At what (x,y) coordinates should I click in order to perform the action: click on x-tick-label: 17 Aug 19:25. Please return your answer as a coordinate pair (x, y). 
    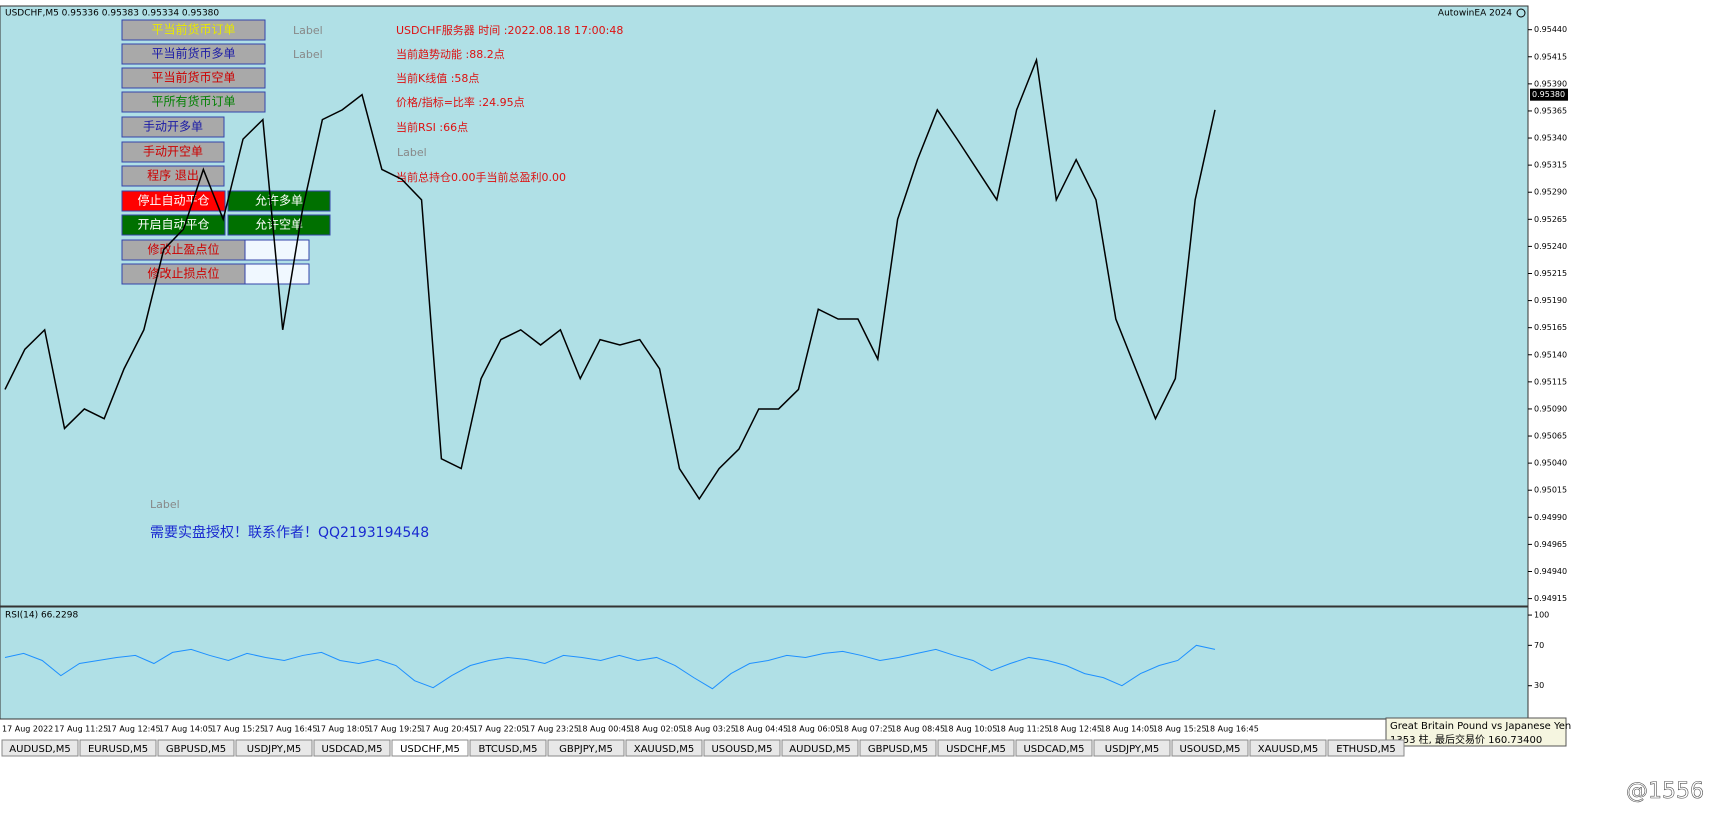
    Looking at the image, I should click on (395, 729).